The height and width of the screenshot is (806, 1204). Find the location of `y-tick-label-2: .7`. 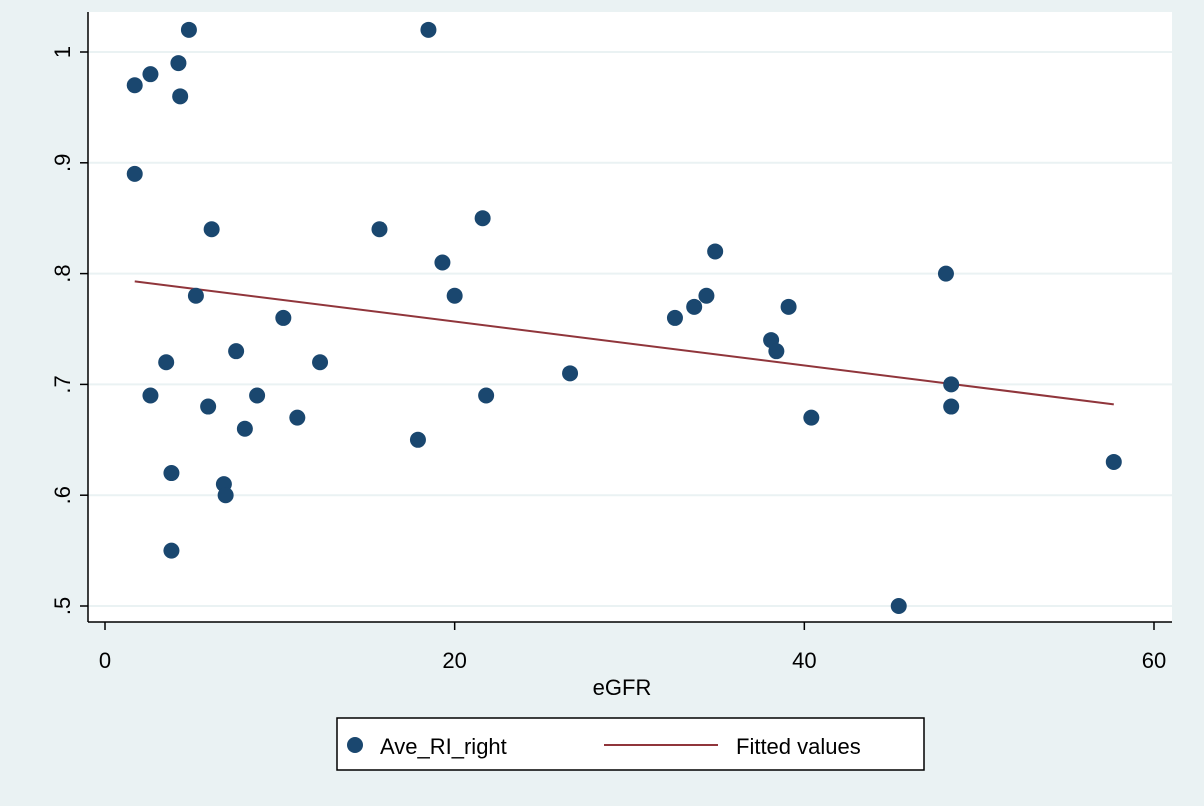

y-tick-label-2: .7 is located at coordinates (62, 384).